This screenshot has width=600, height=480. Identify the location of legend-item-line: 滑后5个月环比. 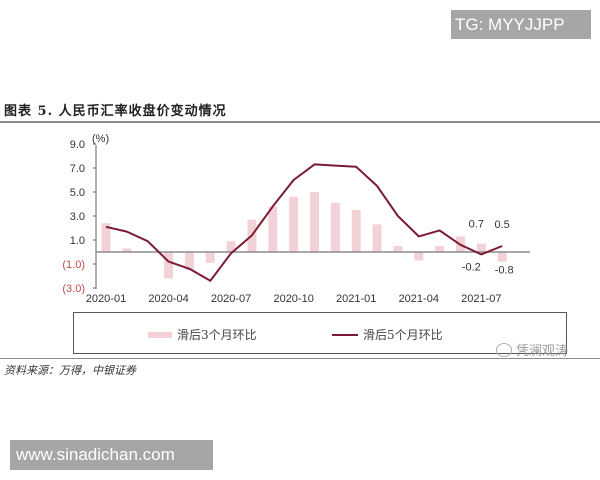
(387, 334).